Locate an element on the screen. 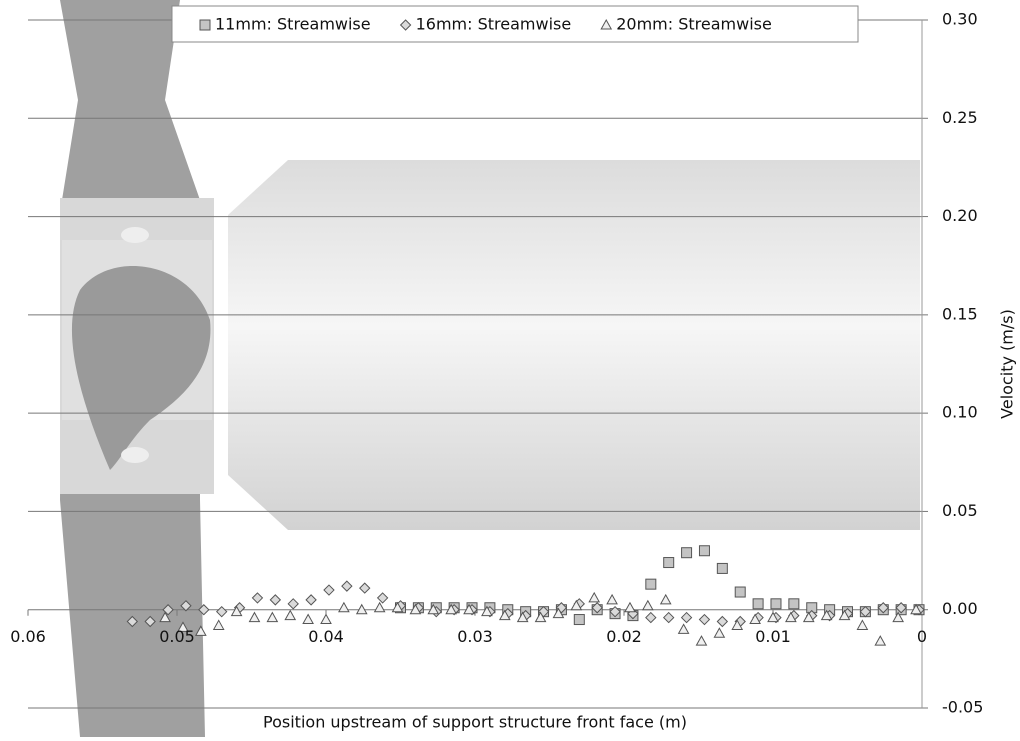  y-axis-title: Velocity (m/s) is located at coordinates (1007, 364).